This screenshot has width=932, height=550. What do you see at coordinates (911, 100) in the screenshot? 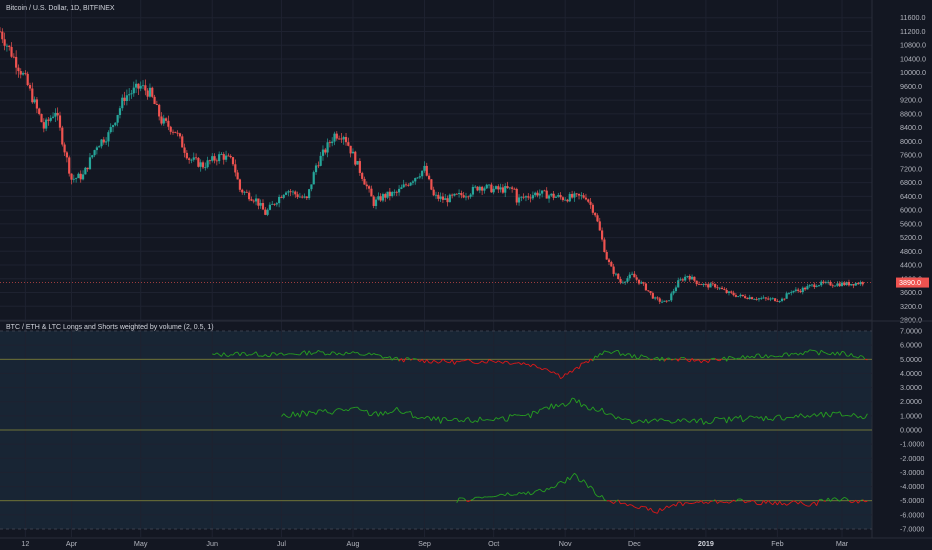
I see `price-tick-label: 9200.0` at bounding box center [911, 100].